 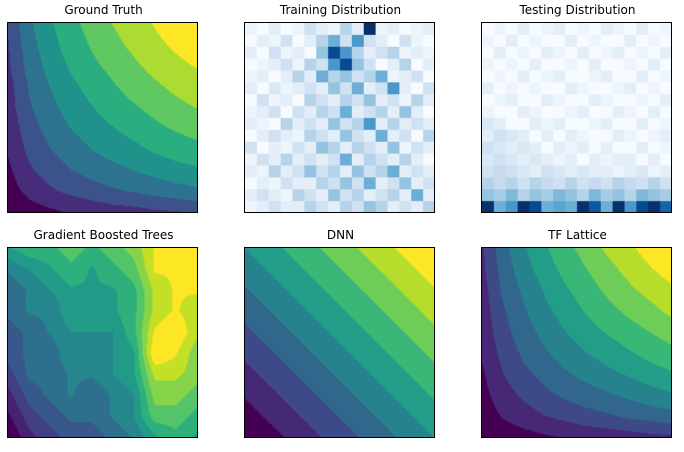 I want to click on subplot-training-distribution: Training Distribution, so click(x=340, y=107).